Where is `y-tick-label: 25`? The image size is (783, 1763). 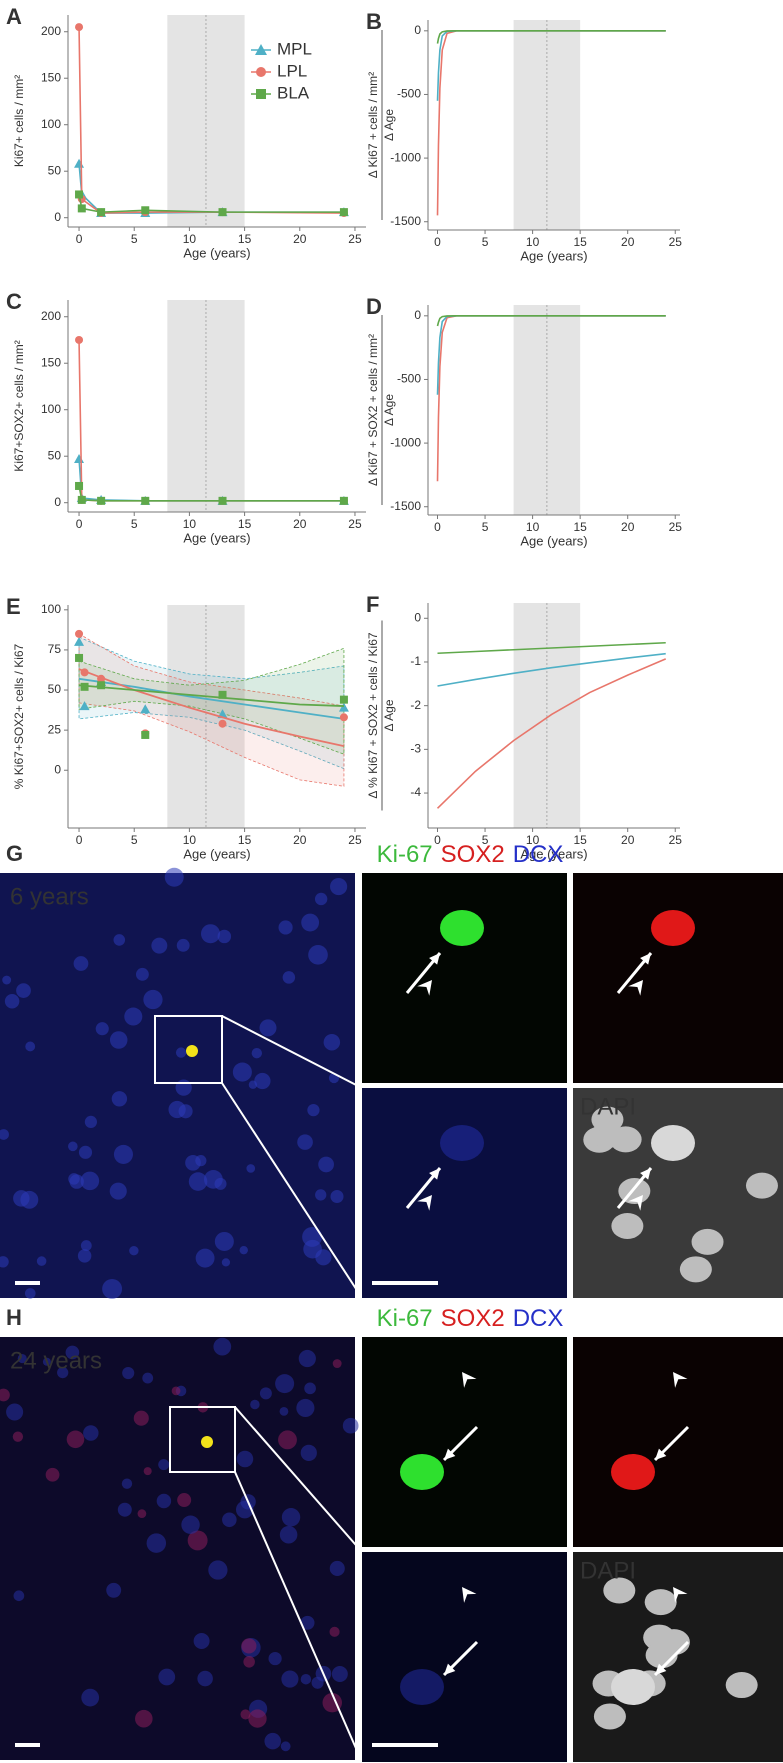 y-tick-label: 25 is located at coordinates (55, 729).